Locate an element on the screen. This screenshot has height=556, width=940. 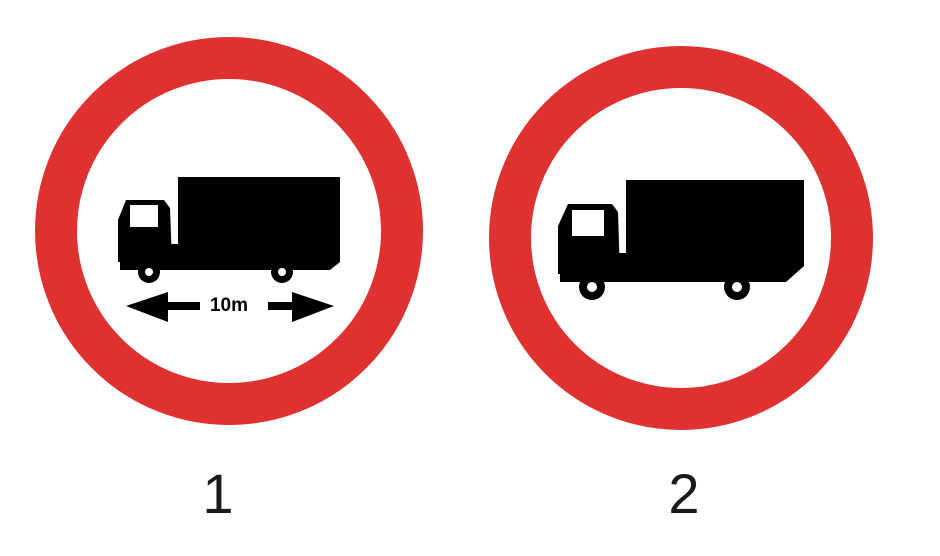
sign-1-number: 1 is located at coordinates (218, 493).